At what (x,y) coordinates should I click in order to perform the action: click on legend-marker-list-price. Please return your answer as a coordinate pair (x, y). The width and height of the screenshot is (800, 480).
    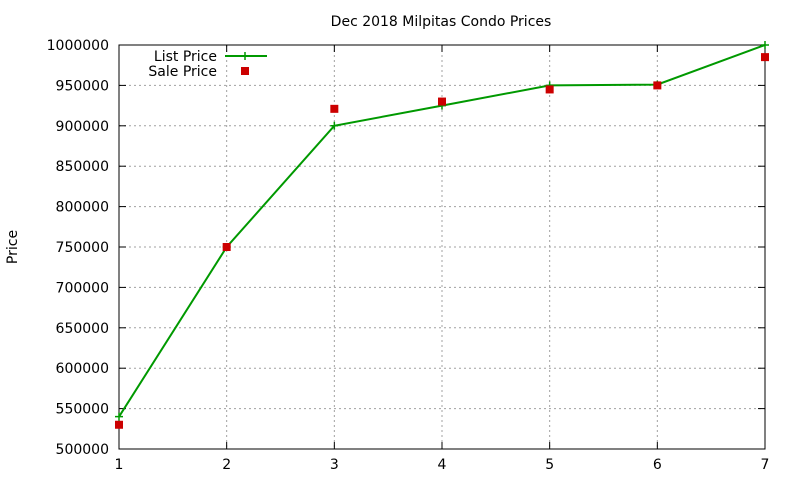
    Looking at the image, I should click on (245, 56).